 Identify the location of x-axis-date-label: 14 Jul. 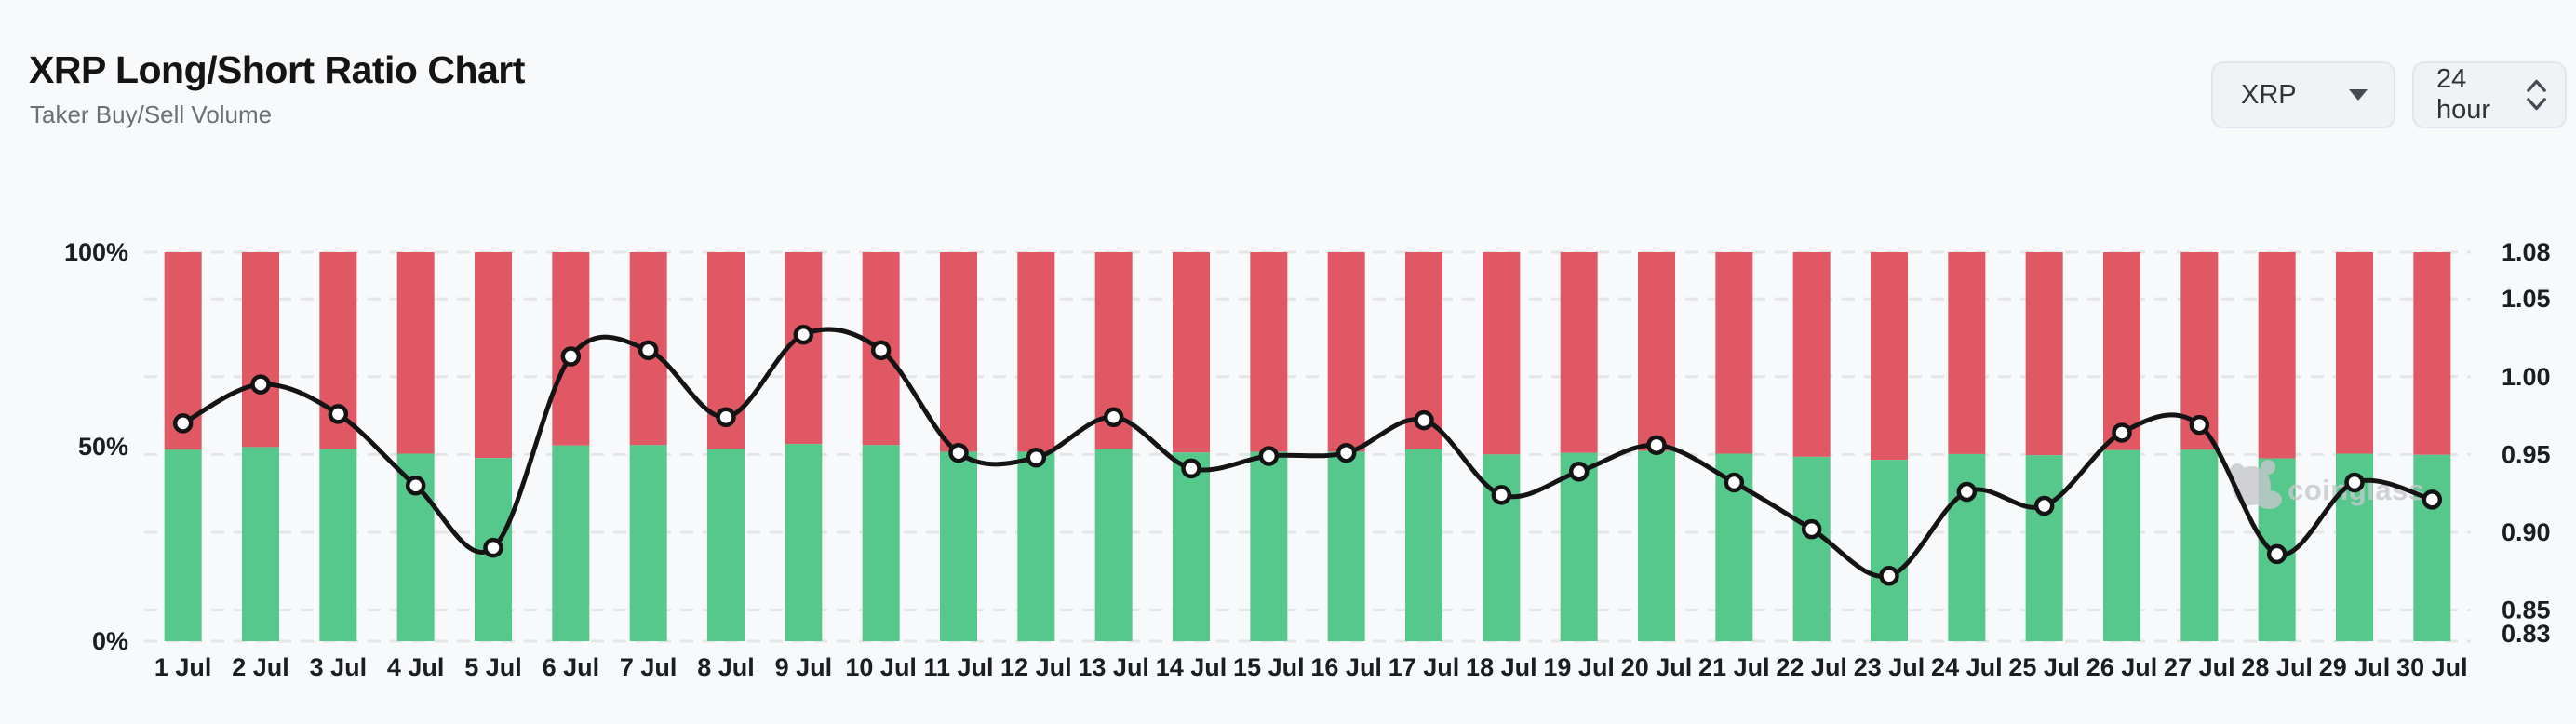
(1192, 667).